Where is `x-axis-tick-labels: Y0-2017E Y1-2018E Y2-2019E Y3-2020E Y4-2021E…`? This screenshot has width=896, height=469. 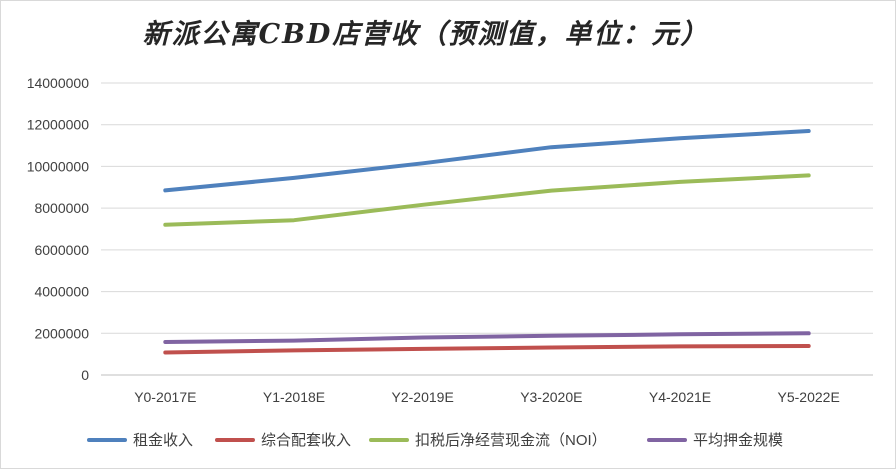
x-axis-tick-labels: Y0-2017E Y1-2018E Y2-2019E Y3-2020E Y4-2021E… is located at coordinates (487, 397).